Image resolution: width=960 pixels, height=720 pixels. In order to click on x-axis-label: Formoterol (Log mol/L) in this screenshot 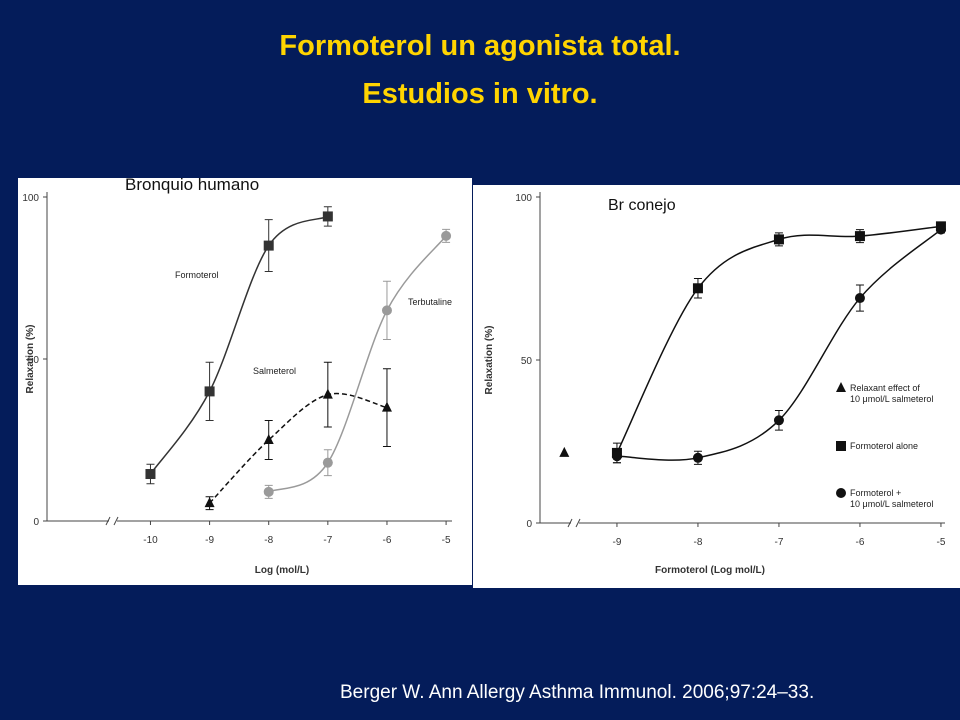, I will do `click(710, 570)`.